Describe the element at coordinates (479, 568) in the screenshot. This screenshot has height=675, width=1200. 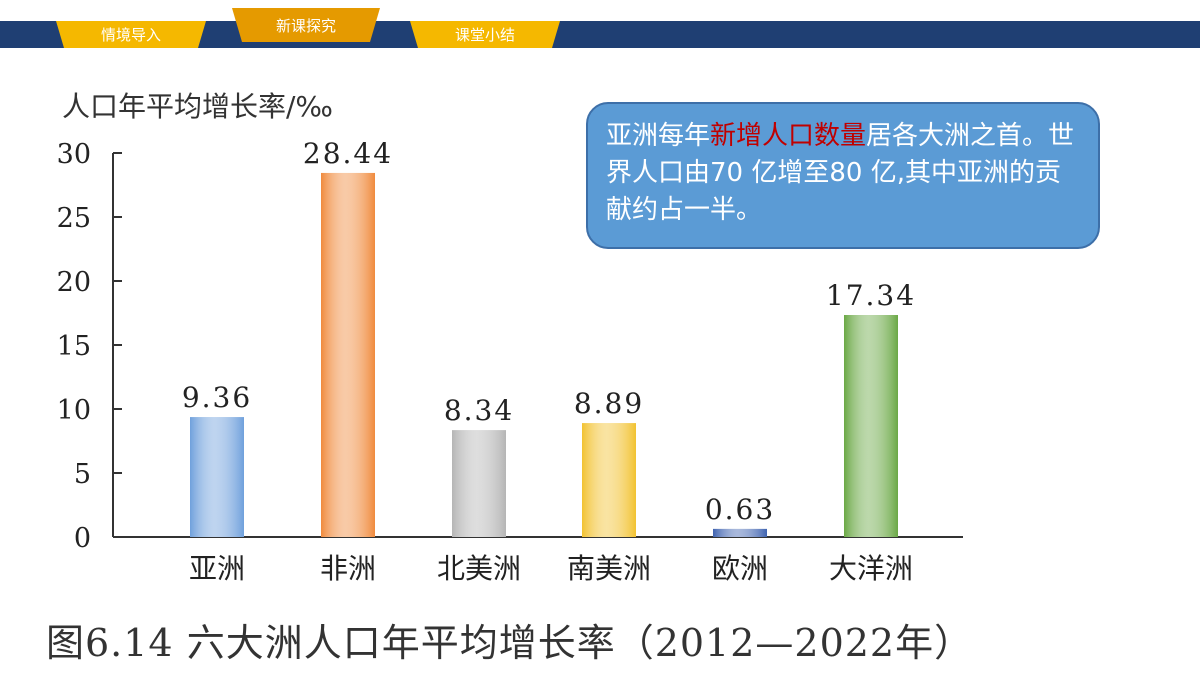
I see `category-label: 北美洲` at that location.